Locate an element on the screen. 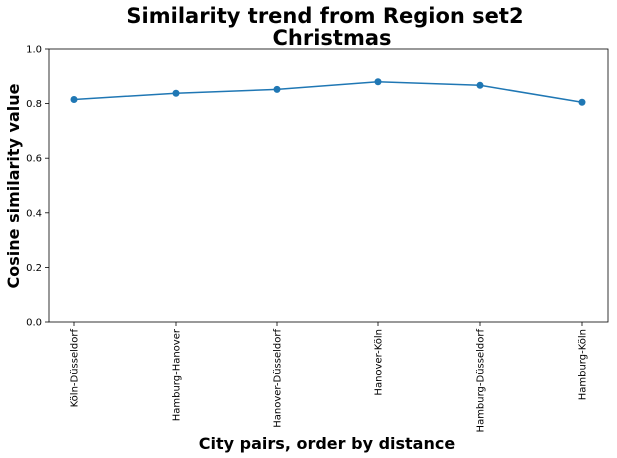 The width and height of the screenshot is (617, 458). x-tick-label: Hamburg-Düsseldorf is located at coordinates (481, 381).